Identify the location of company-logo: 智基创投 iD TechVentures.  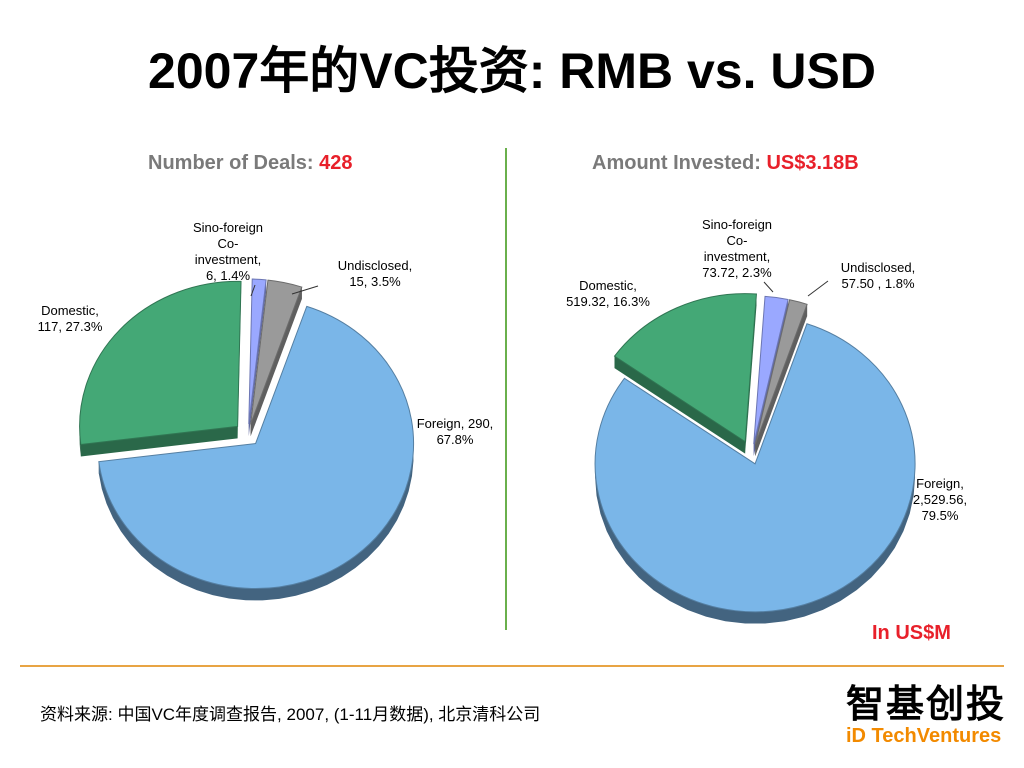
(926, 716).